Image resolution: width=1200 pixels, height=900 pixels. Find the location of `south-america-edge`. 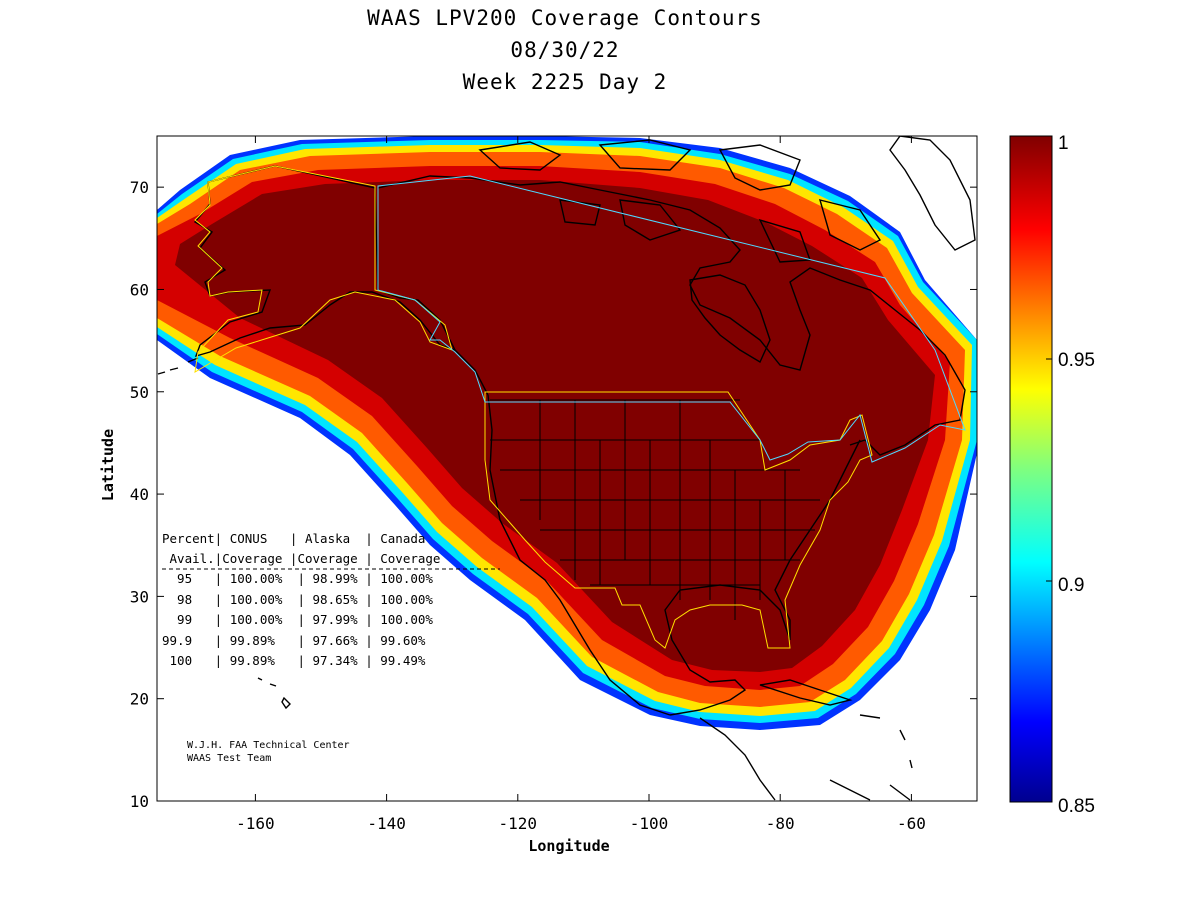

south-america-edge is located at coordinates (870, 790).